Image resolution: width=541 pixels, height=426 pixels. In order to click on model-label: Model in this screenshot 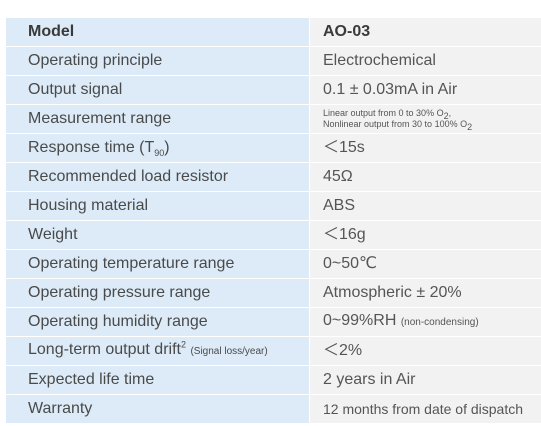, I will do `click(158, 32)`.